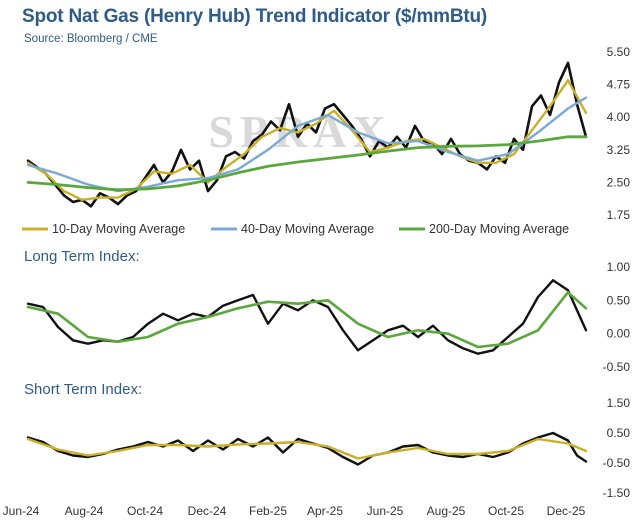 The height and width of the screenshot is (521, 638). What do you see at coordinates (619, 267) in the screenshot?
I see `y-tick-label: 1.00` at bounding box center [619, 267].